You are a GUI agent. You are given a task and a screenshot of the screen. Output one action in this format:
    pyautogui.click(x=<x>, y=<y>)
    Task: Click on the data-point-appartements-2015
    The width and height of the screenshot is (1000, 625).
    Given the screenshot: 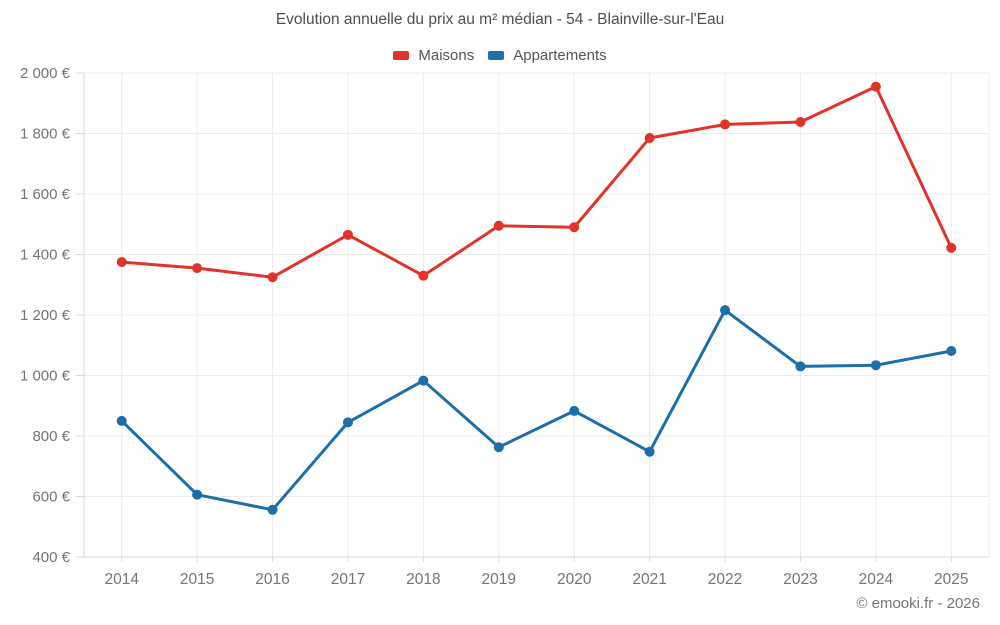 What is the action you would take?
    pyautogui.click(x=197, y=494)
    